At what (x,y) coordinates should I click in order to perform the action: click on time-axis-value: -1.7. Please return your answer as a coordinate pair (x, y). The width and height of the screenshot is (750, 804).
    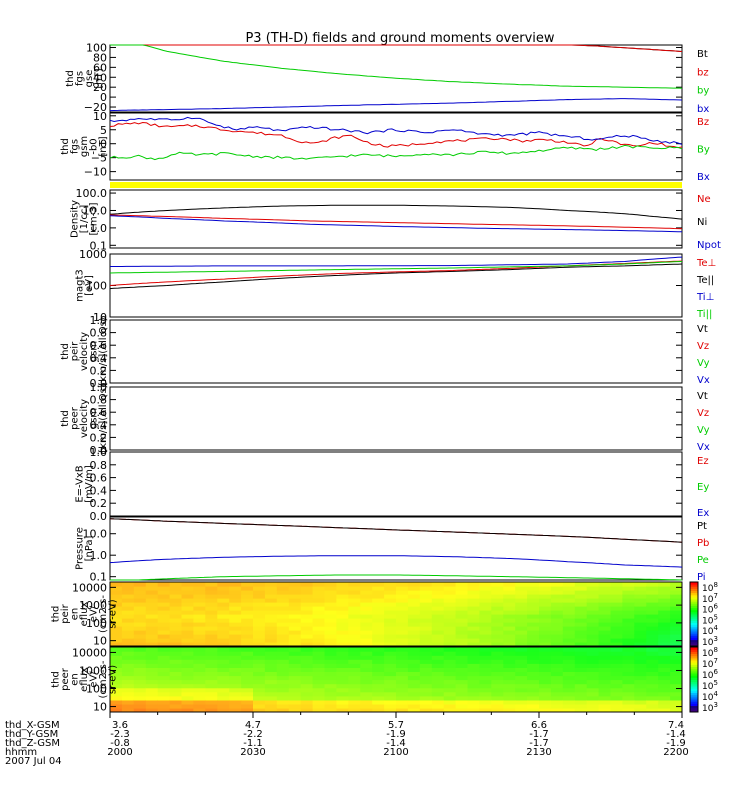
    Looking at the image, I should click on (539, 743).